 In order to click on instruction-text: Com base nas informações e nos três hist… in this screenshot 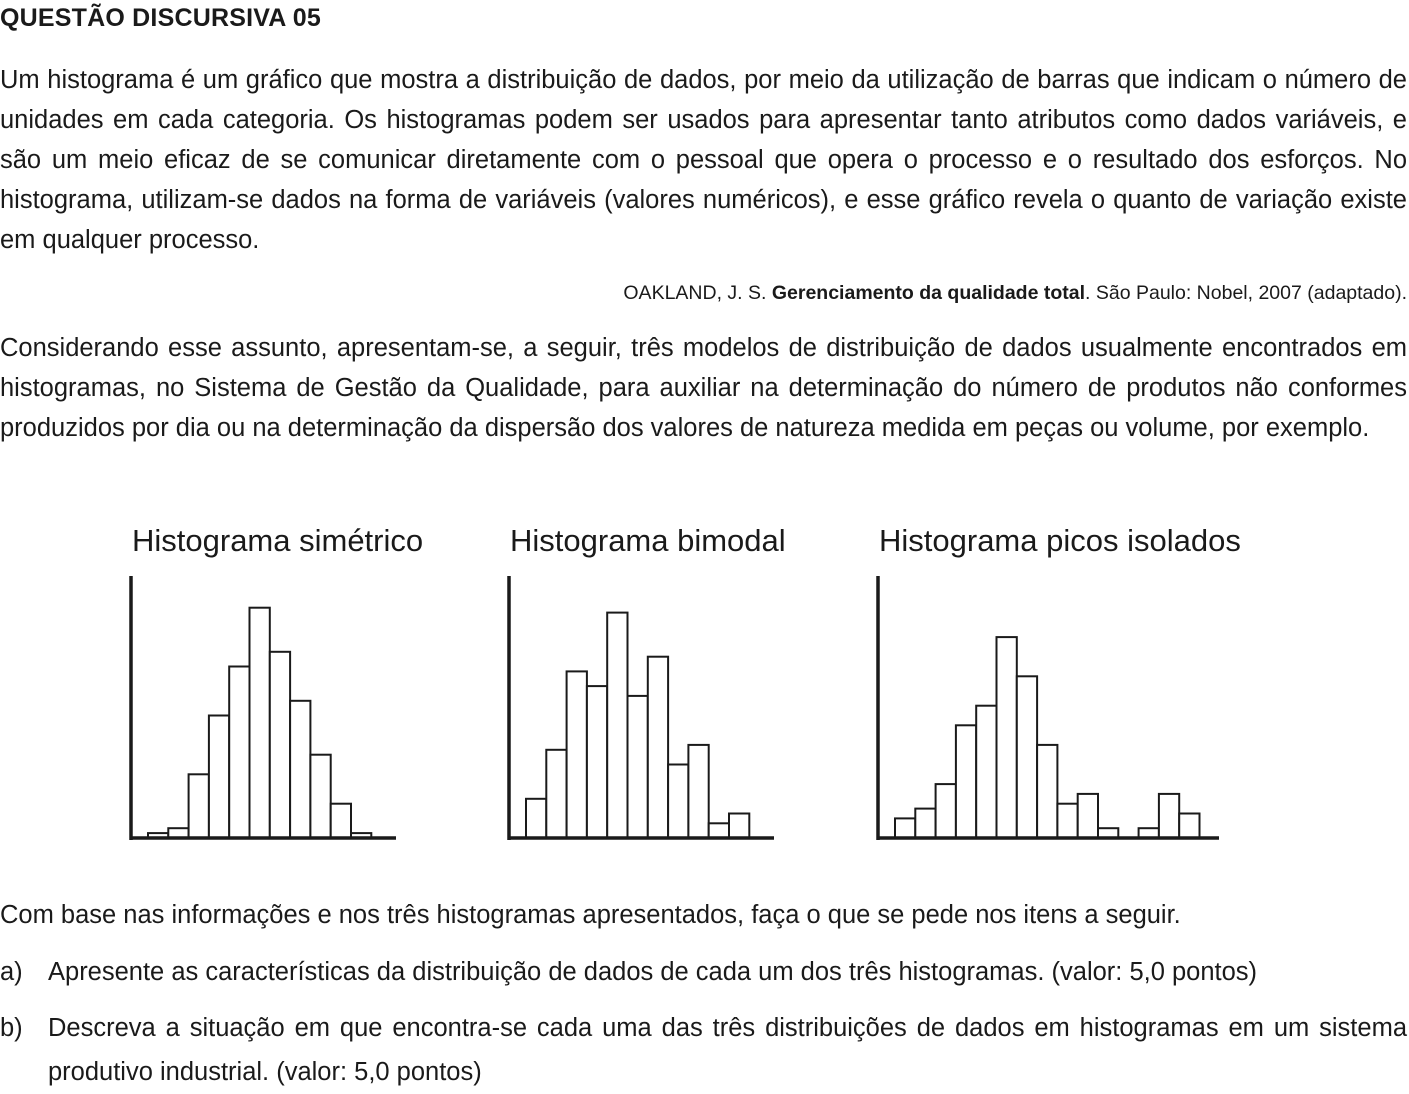, I will do `click(590, 915)`.